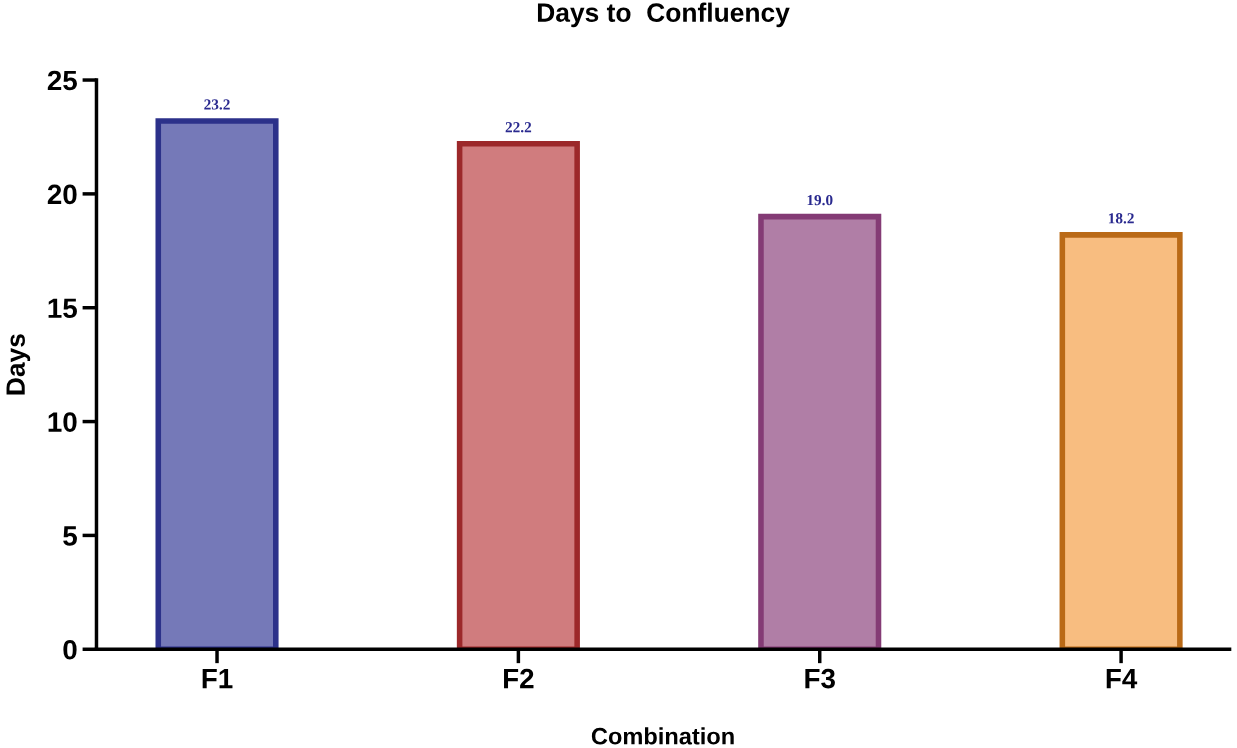 This screenshot has height=748, width=1237. Describe the element at coordinates (217, 679) in the screenshot. I see `x-tick-label: F1` at that location.